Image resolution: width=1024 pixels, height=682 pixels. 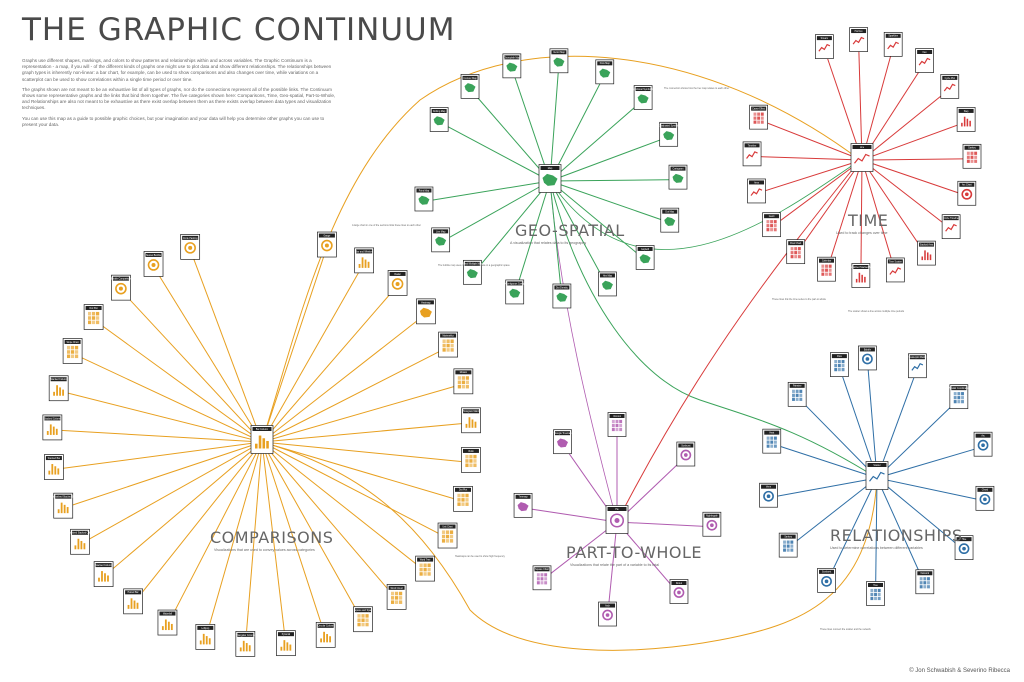 What do you see at coordinates (860, 277) in the screenshot?
I see `normalized-stacked-area-icon` at bounding box center [860, 277].